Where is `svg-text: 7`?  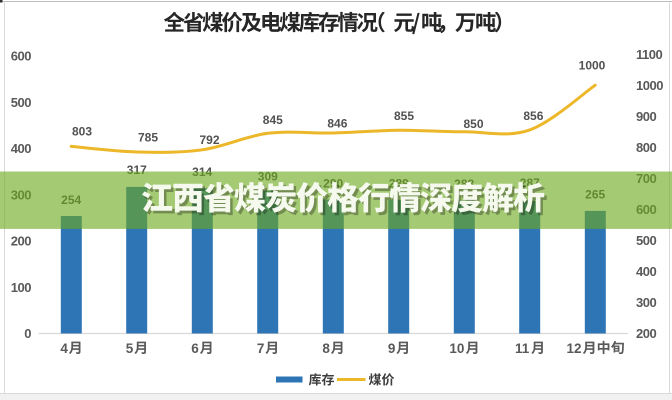
svg-text: 7 is located at coordinates (261, 348).